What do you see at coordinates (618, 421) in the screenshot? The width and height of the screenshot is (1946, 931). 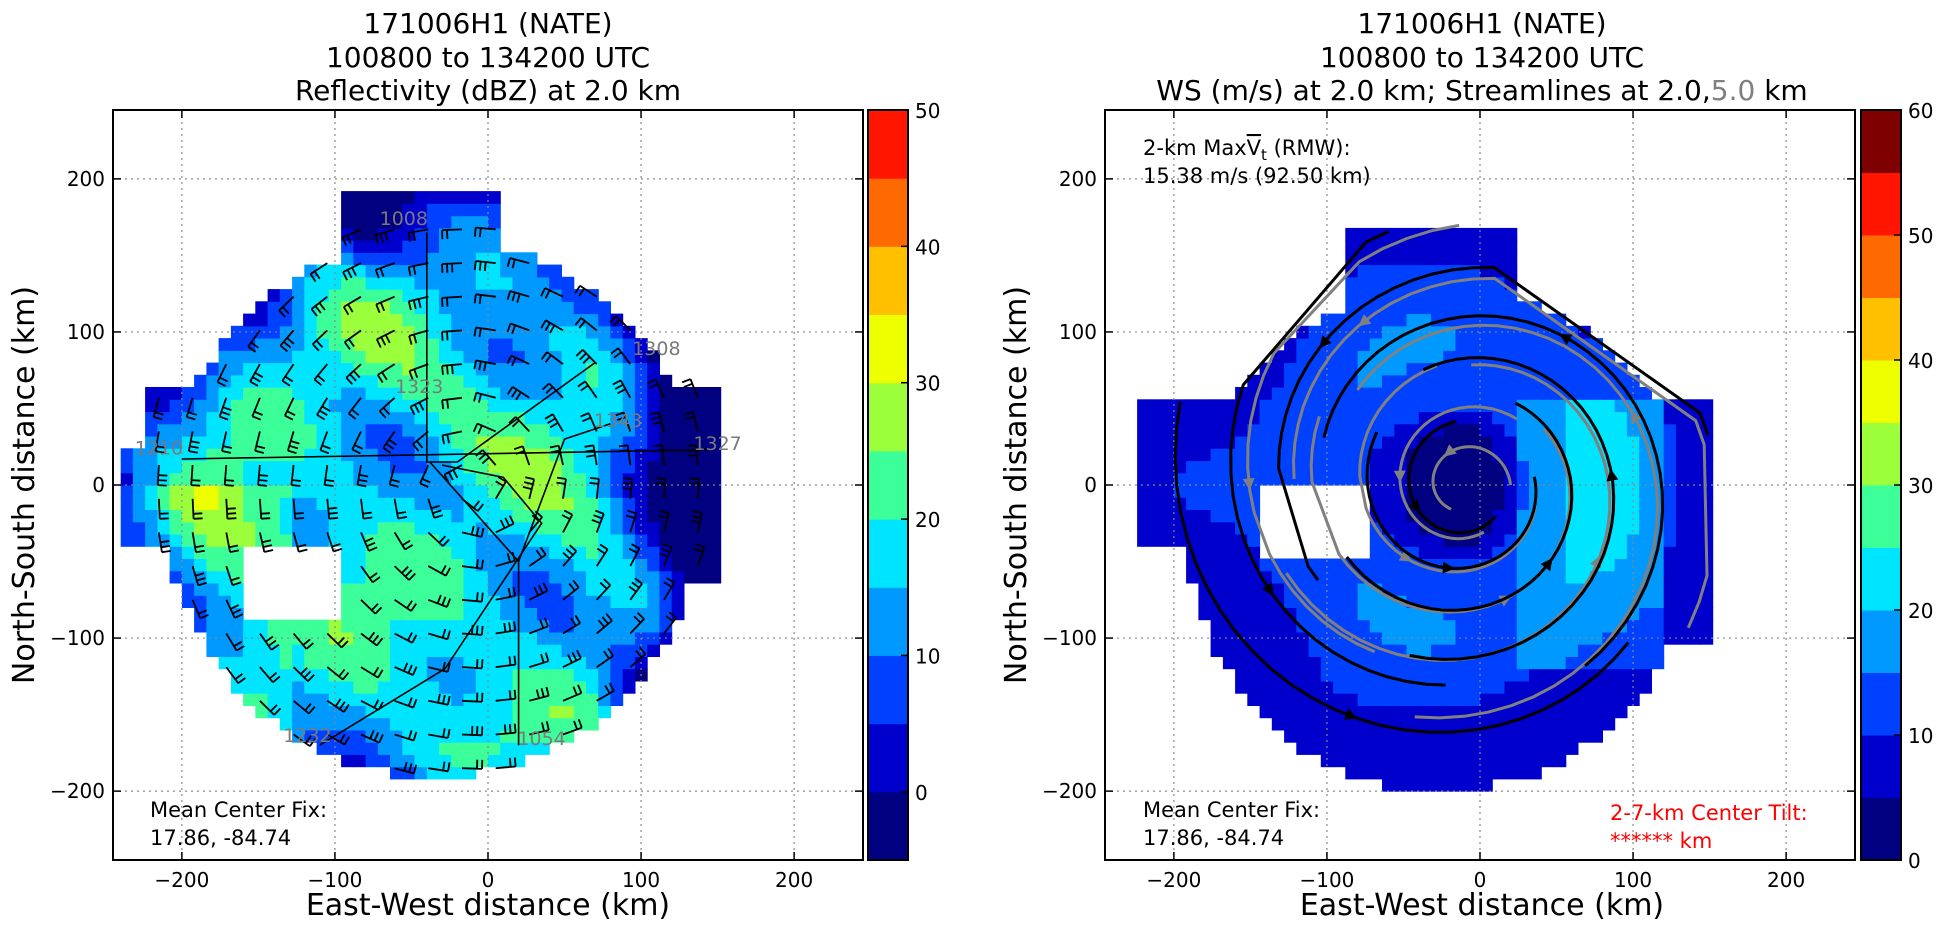 I see `track-time-label: 1343` at bounding box center [618, 421].